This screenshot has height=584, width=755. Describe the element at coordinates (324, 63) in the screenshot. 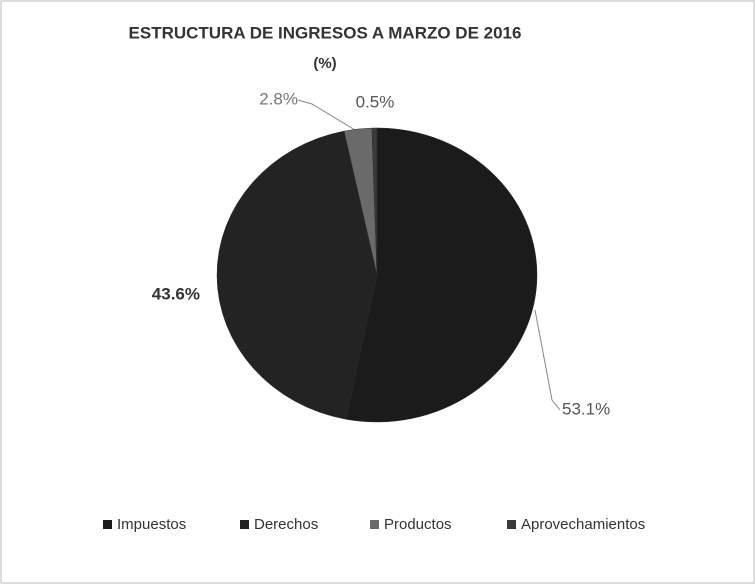

I see `chart-subtitle: (%)` at that location.